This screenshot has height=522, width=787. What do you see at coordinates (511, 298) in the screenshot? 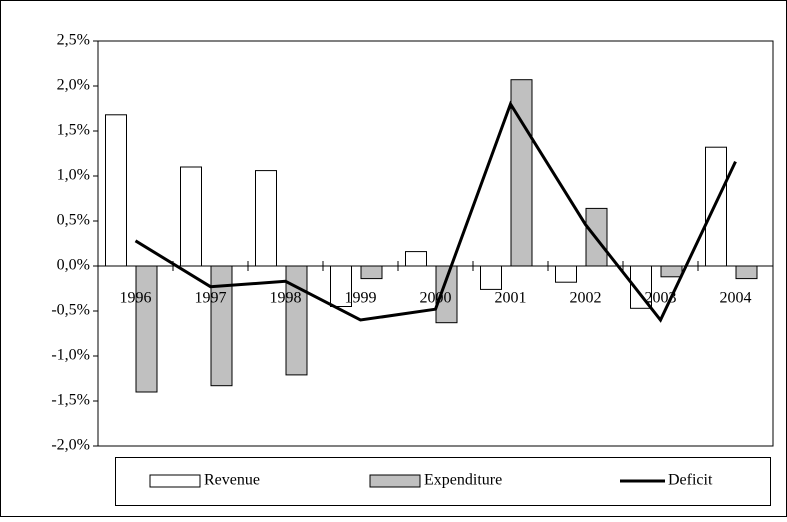
I see `x-tick-label: 2001` at bounding box center [511, 298].